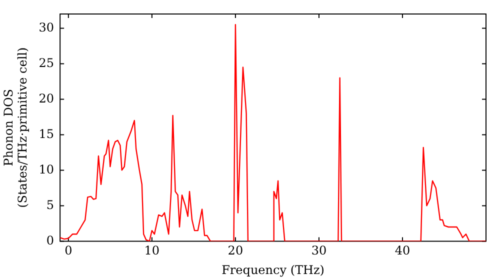  Describe the element at coordinates (46, 63) in the screenshot. I see `y-tick-label: 25` at that location.